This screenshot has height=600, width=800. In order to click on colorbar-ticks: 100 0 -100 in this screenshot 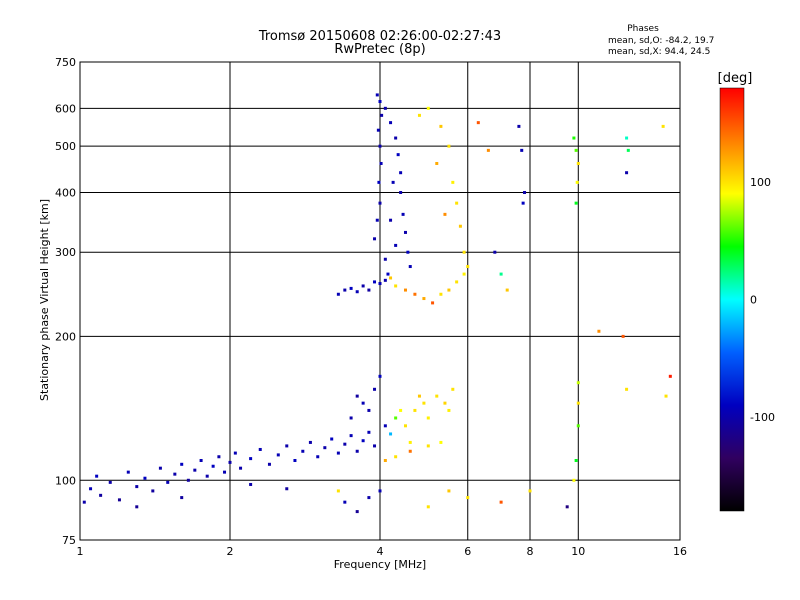, I will do `click(762, 300)`.